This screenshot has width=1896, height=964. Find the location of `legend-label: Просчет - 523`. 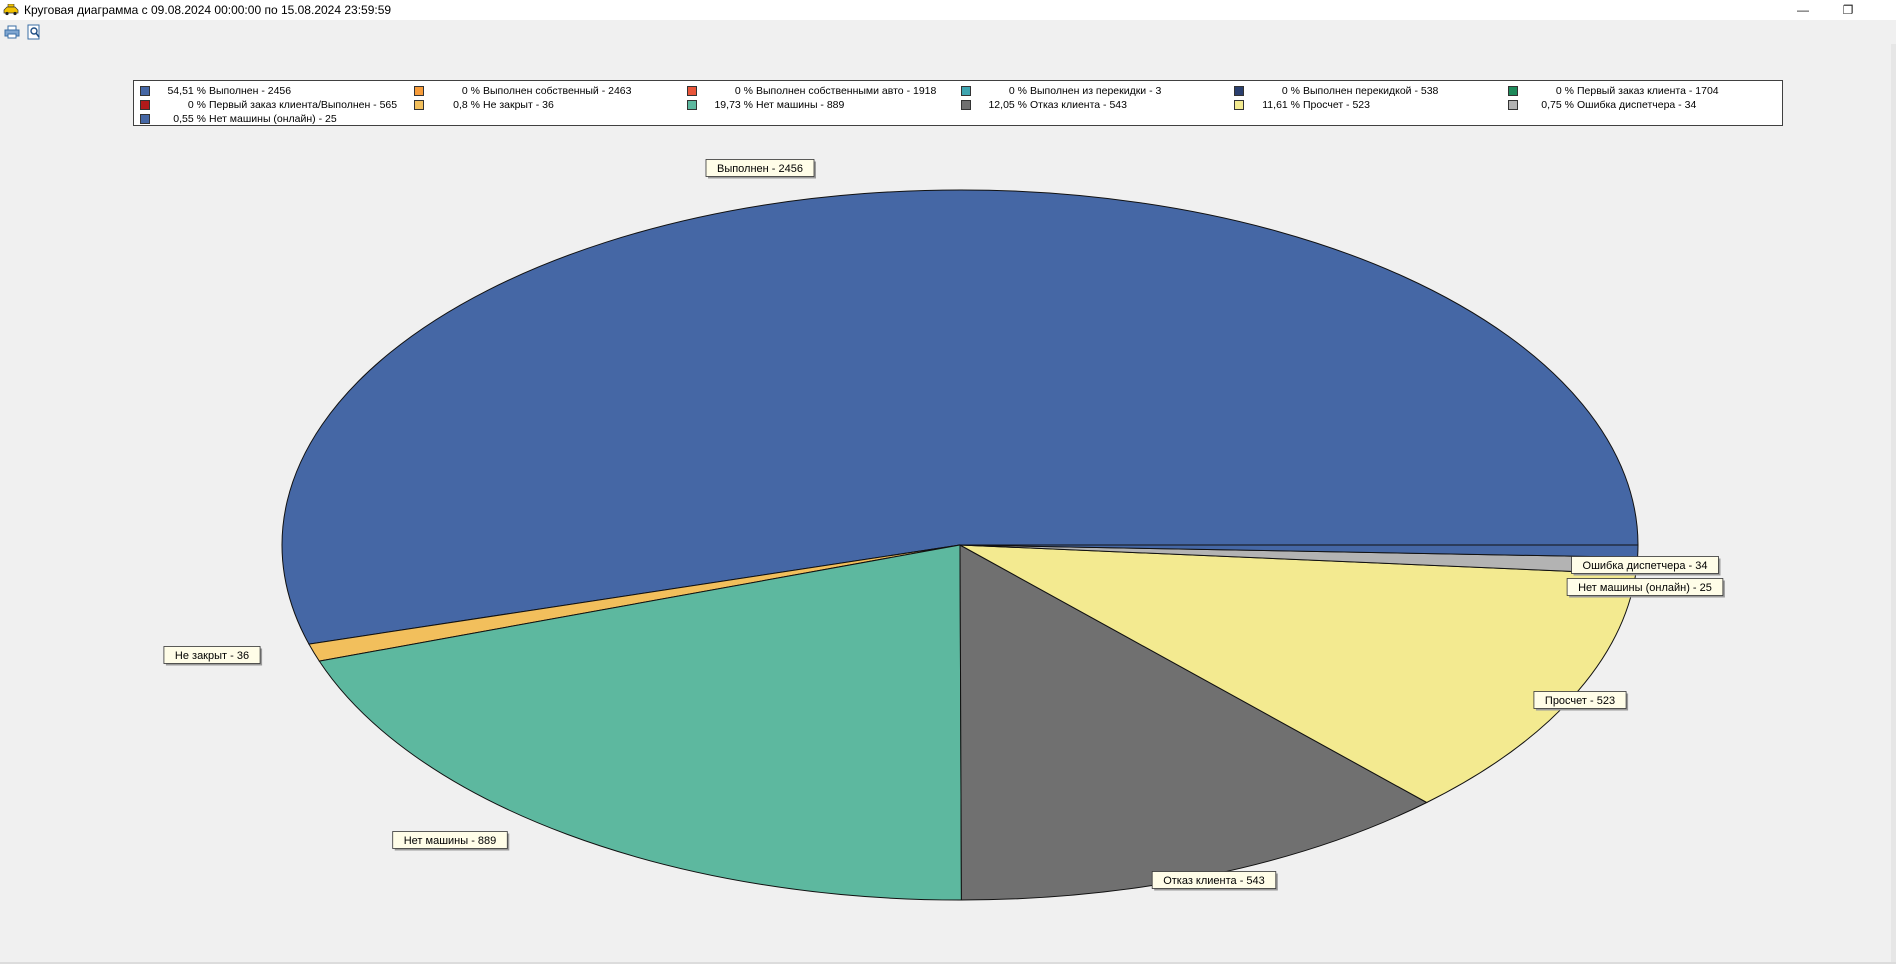

legend-label: Просчет - 523 is located at coordinates (1336, 105).